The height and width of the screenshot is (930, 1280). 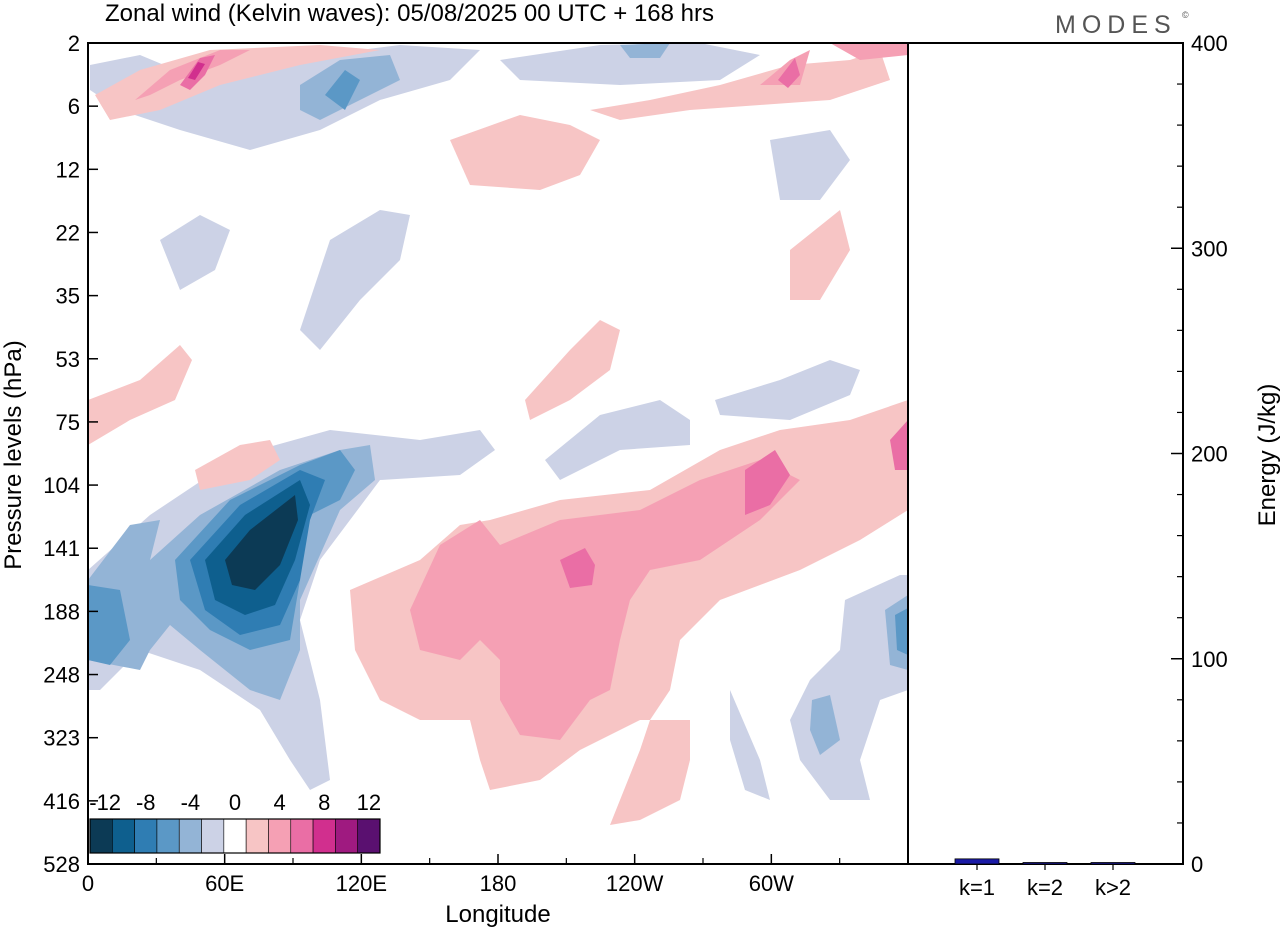 I want to click on energy-category-label: k=1, so click(x=977, y=887).